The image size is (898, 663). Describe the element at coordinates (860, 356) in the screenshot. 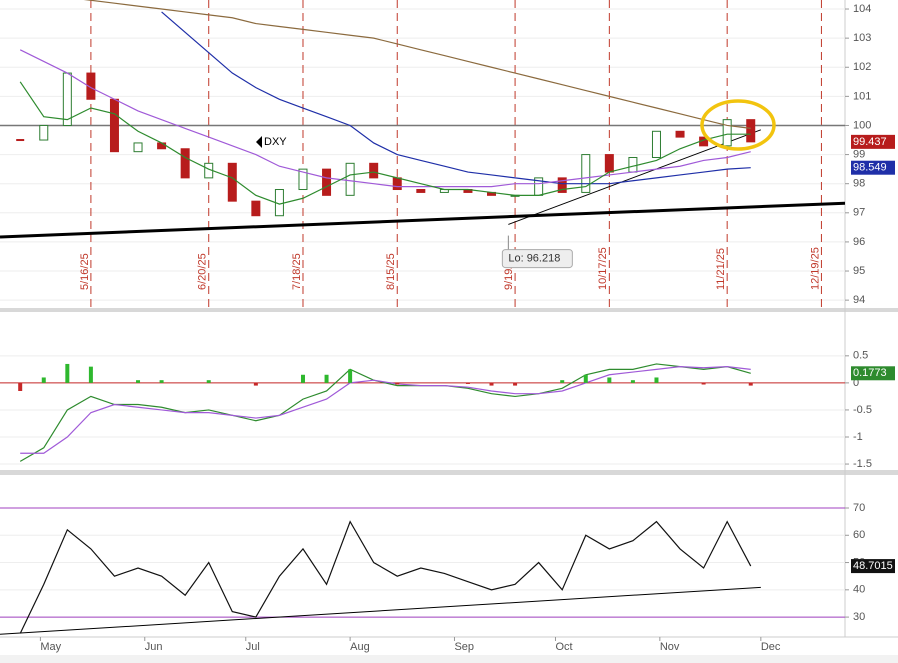

I see `y-tick-label: 0.5` at that location.